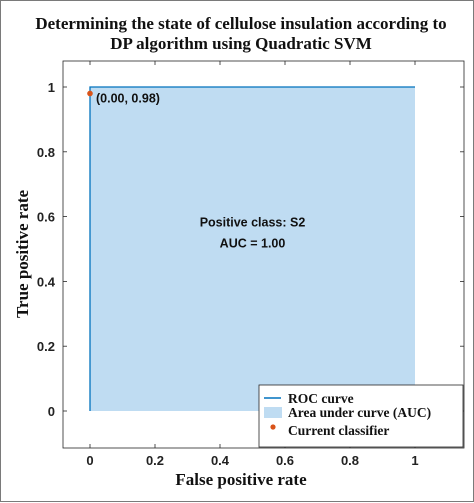 The height and width of the screenshot is (503, 474). What do you see at coordinates (51, 87) in the screenshot?
I see `y-tick-label: 1` at bounding box center [51, 87].